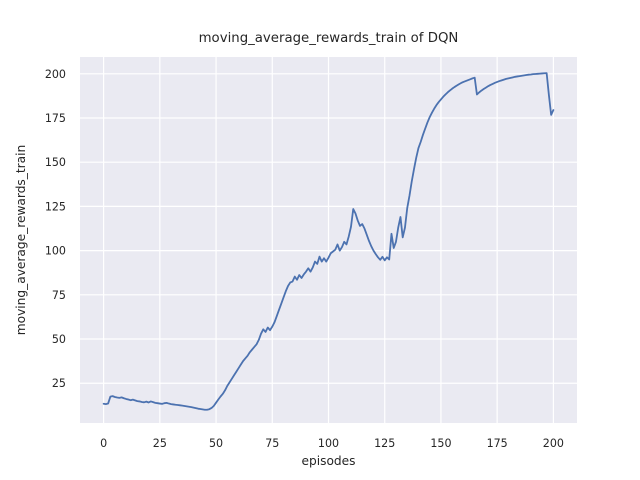  What do you see at coordinates (328, 461) in the screenshot?
I see `x-axis-label: episodes` at bounding box center [328, 461].